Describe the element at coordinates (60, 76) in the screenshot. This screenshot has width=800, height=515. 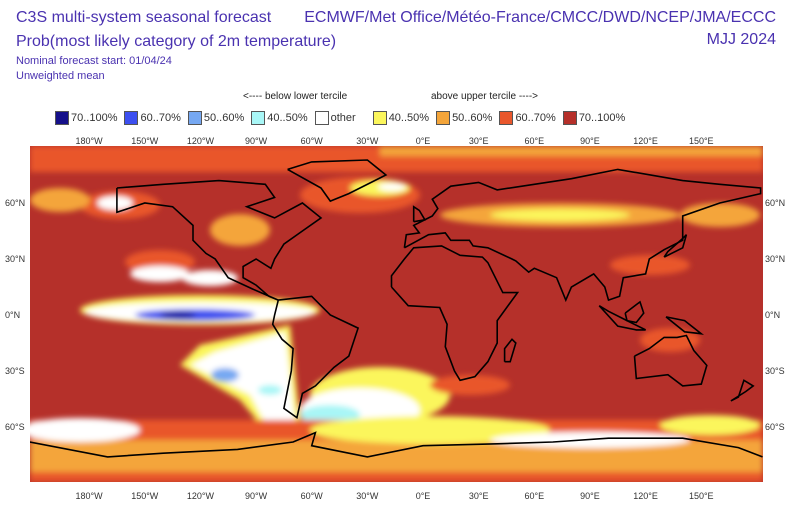
I see `mean-type: Unweighted mean` at that location.